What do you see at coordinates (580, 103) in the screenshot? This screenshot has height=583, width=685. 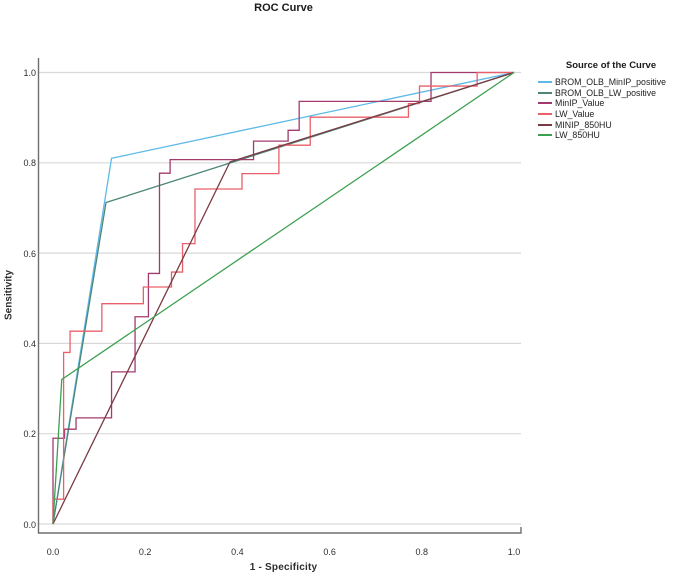 I see `legend-item-label: MinIP_Value` at bounding box center [580, 103].